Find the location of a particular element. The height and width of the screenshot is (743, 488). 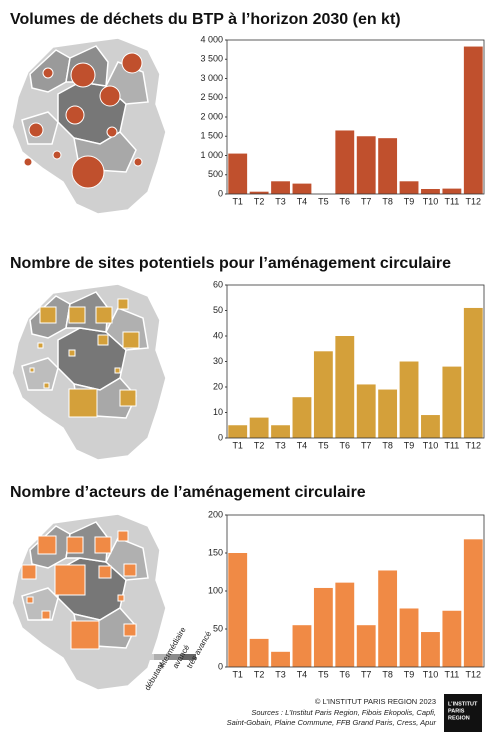

y-tick-label: 3 000 is located at coordinates (211, 78).